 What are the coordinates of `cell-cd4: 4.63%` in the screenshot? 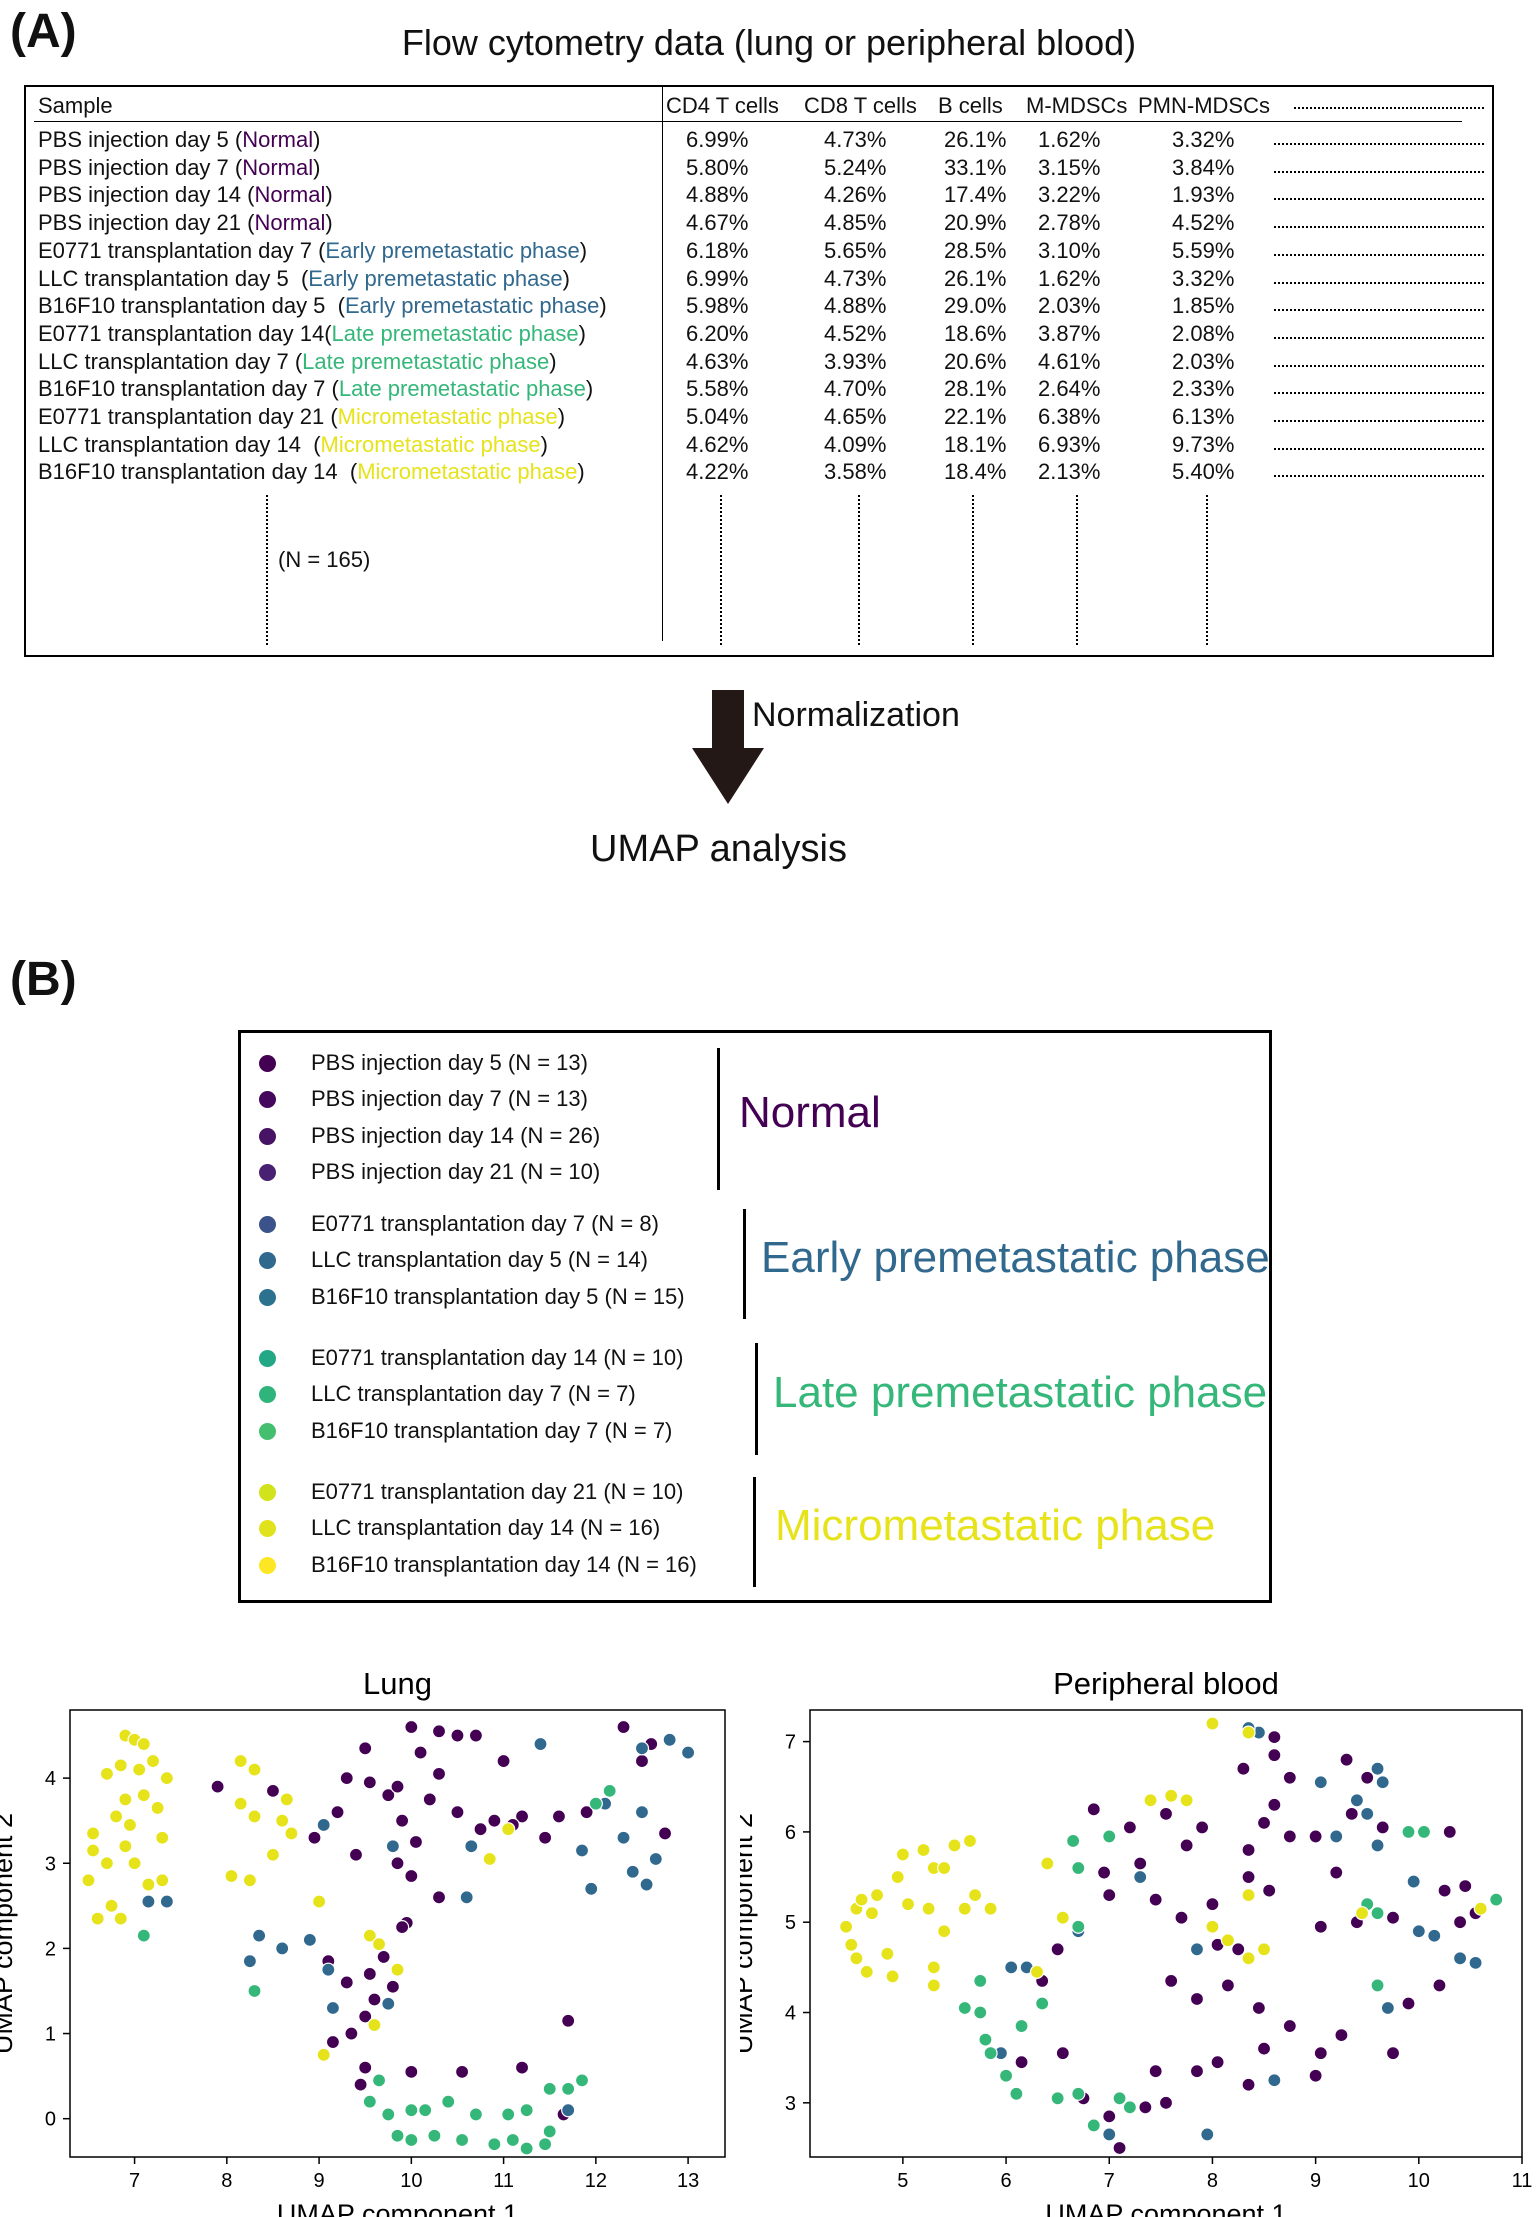 It's located at (717, 361).